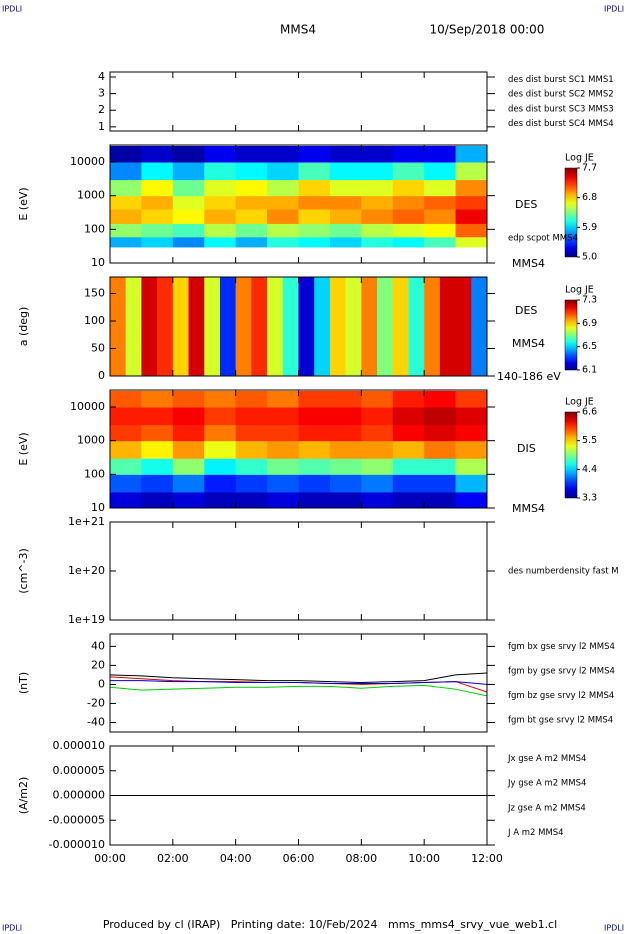  Describe the element at coordinates (98, 645) in the screenshot. I see `y-tick-label: 40` at that location.